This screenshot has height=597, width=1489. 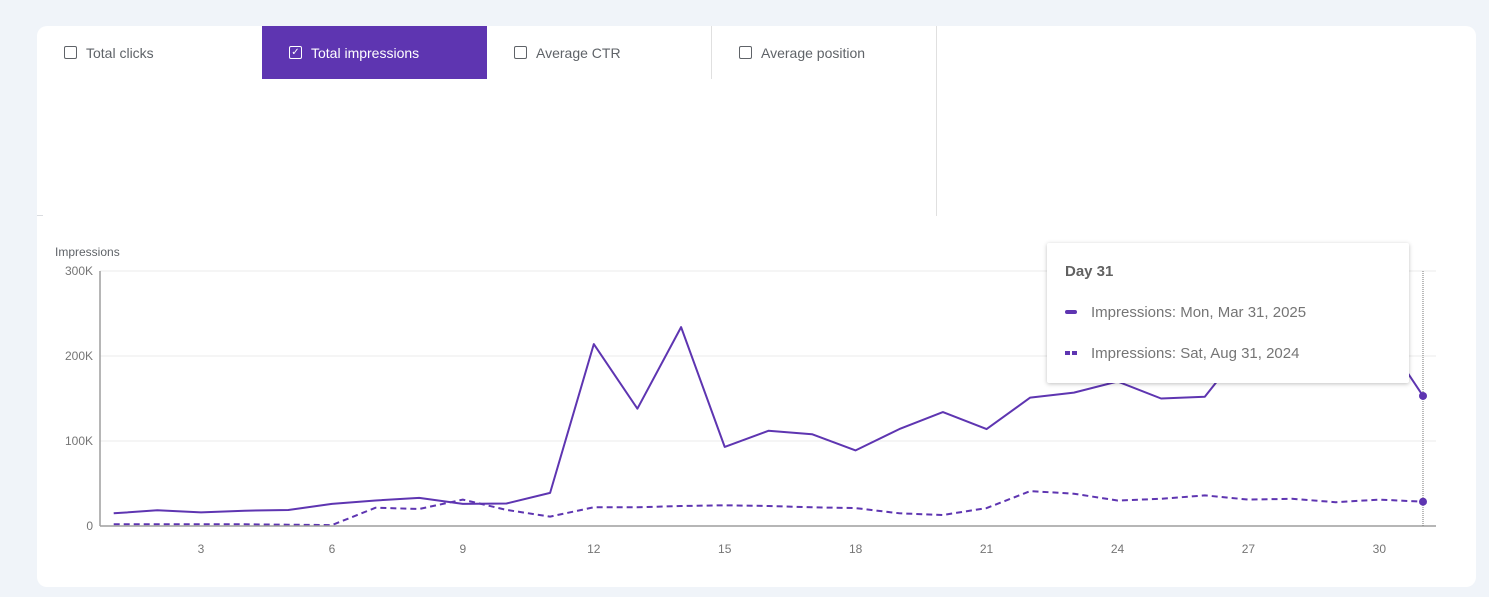 I want to click on hover-markers, so click(x=1423, y=448).